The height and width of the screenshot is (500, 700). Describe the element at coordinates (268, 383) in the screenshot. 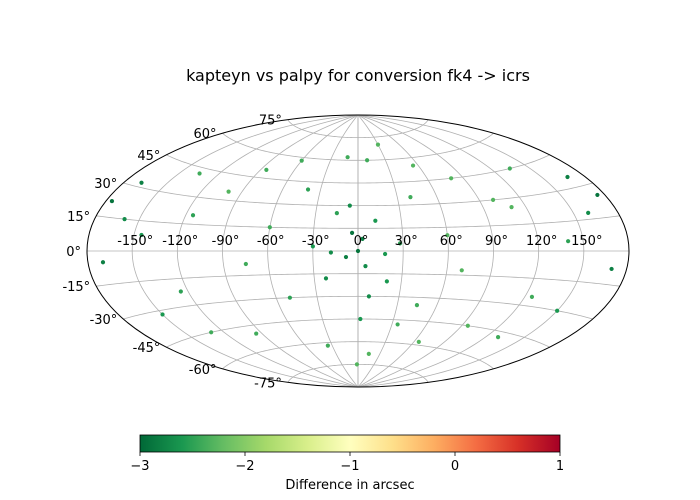

I see `lat-tick-label: -75°` at that location.